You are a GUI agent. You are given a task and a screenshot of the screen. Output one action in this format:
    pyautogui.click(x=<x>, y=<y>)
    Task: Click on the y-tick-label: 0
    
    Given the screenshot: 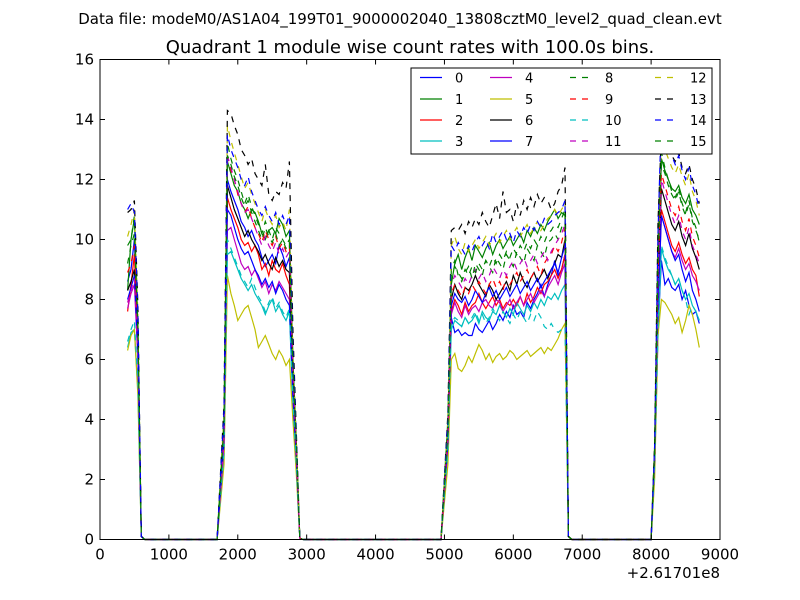 What is the action you would take?
    pyautogui.click(x=89, y=540)
    